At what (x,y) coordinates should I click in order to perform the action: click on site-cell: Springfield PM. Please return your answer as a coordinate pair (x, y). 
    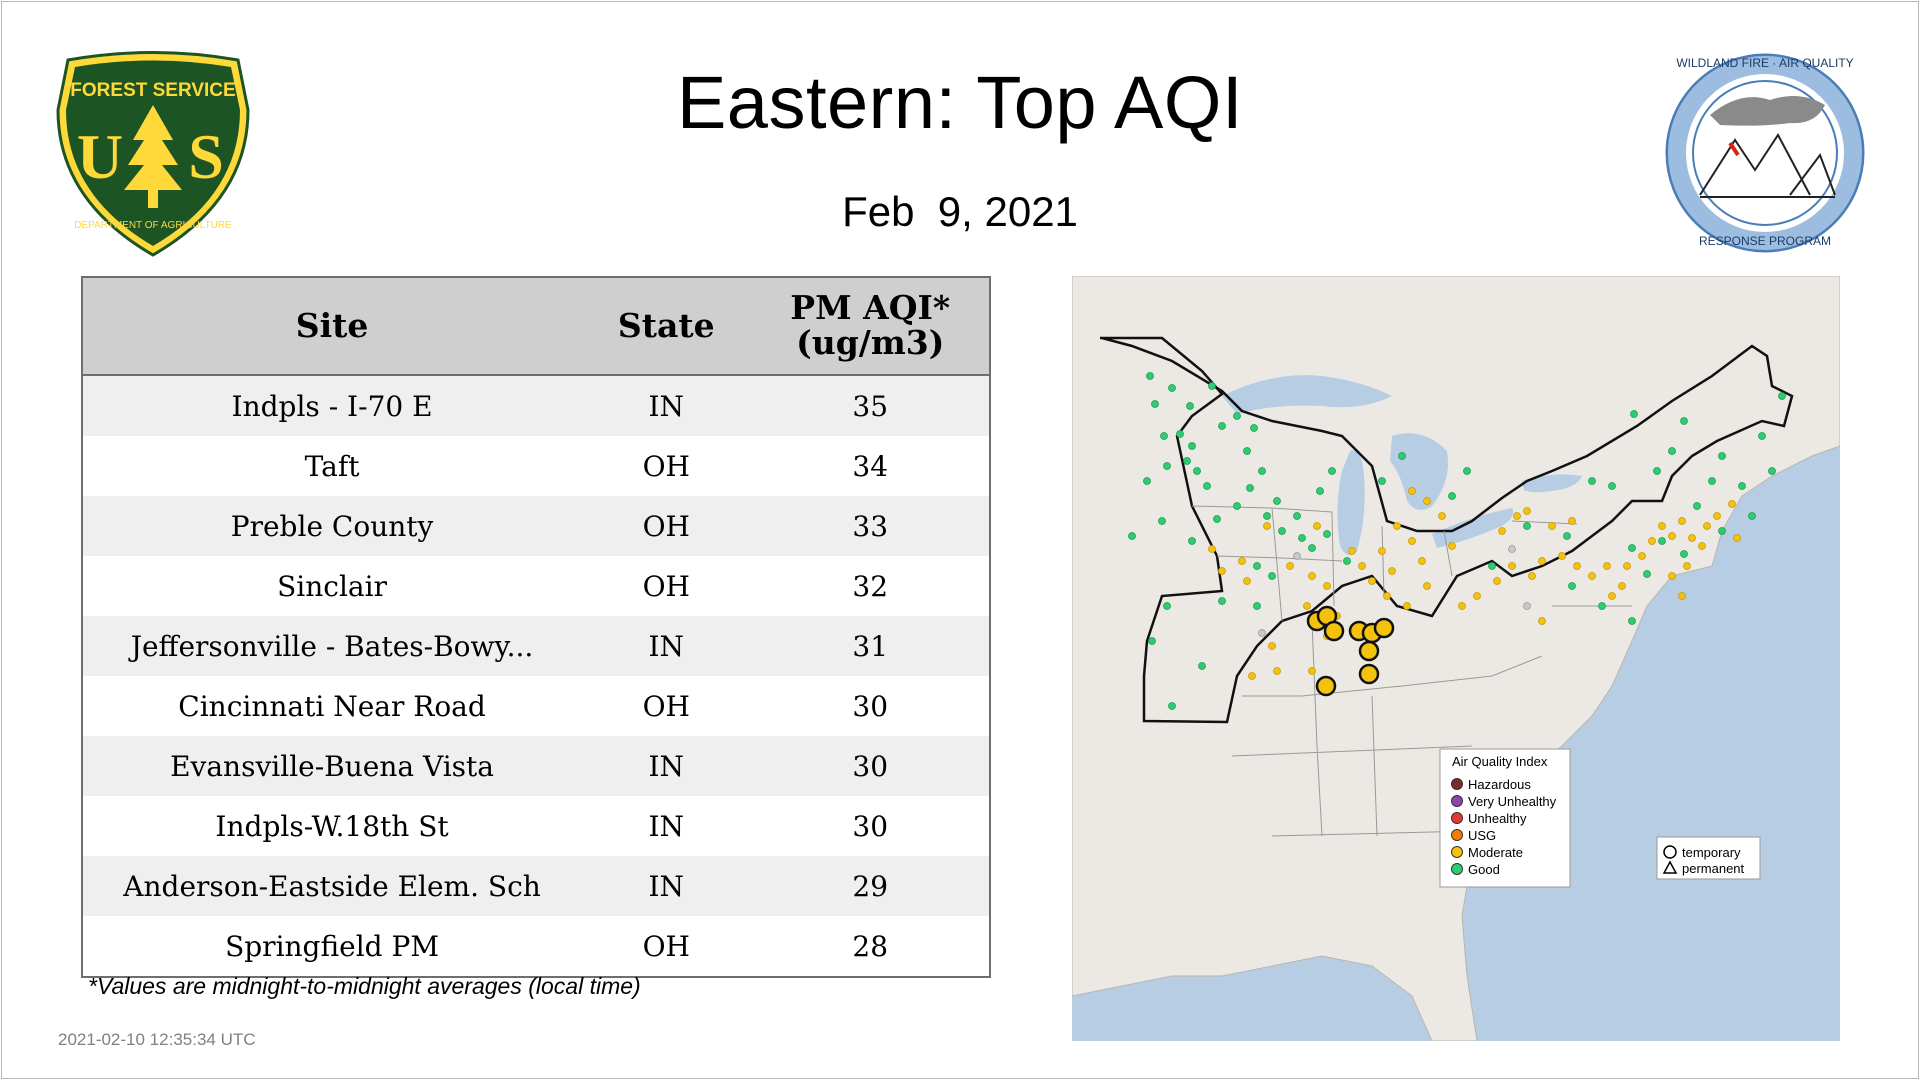
    Looking at the image, I should click on (332, 946).